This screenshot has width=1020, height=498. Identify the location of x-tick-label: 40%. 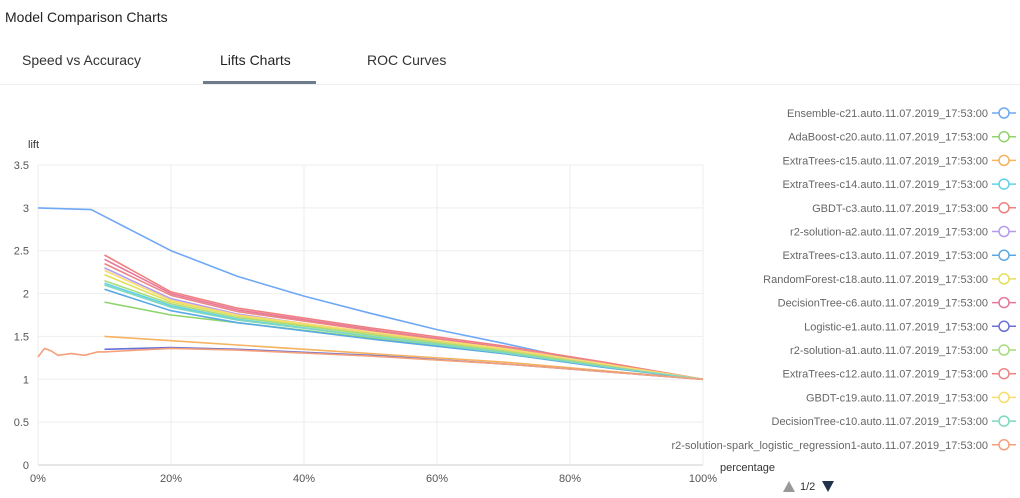
(304, 479).